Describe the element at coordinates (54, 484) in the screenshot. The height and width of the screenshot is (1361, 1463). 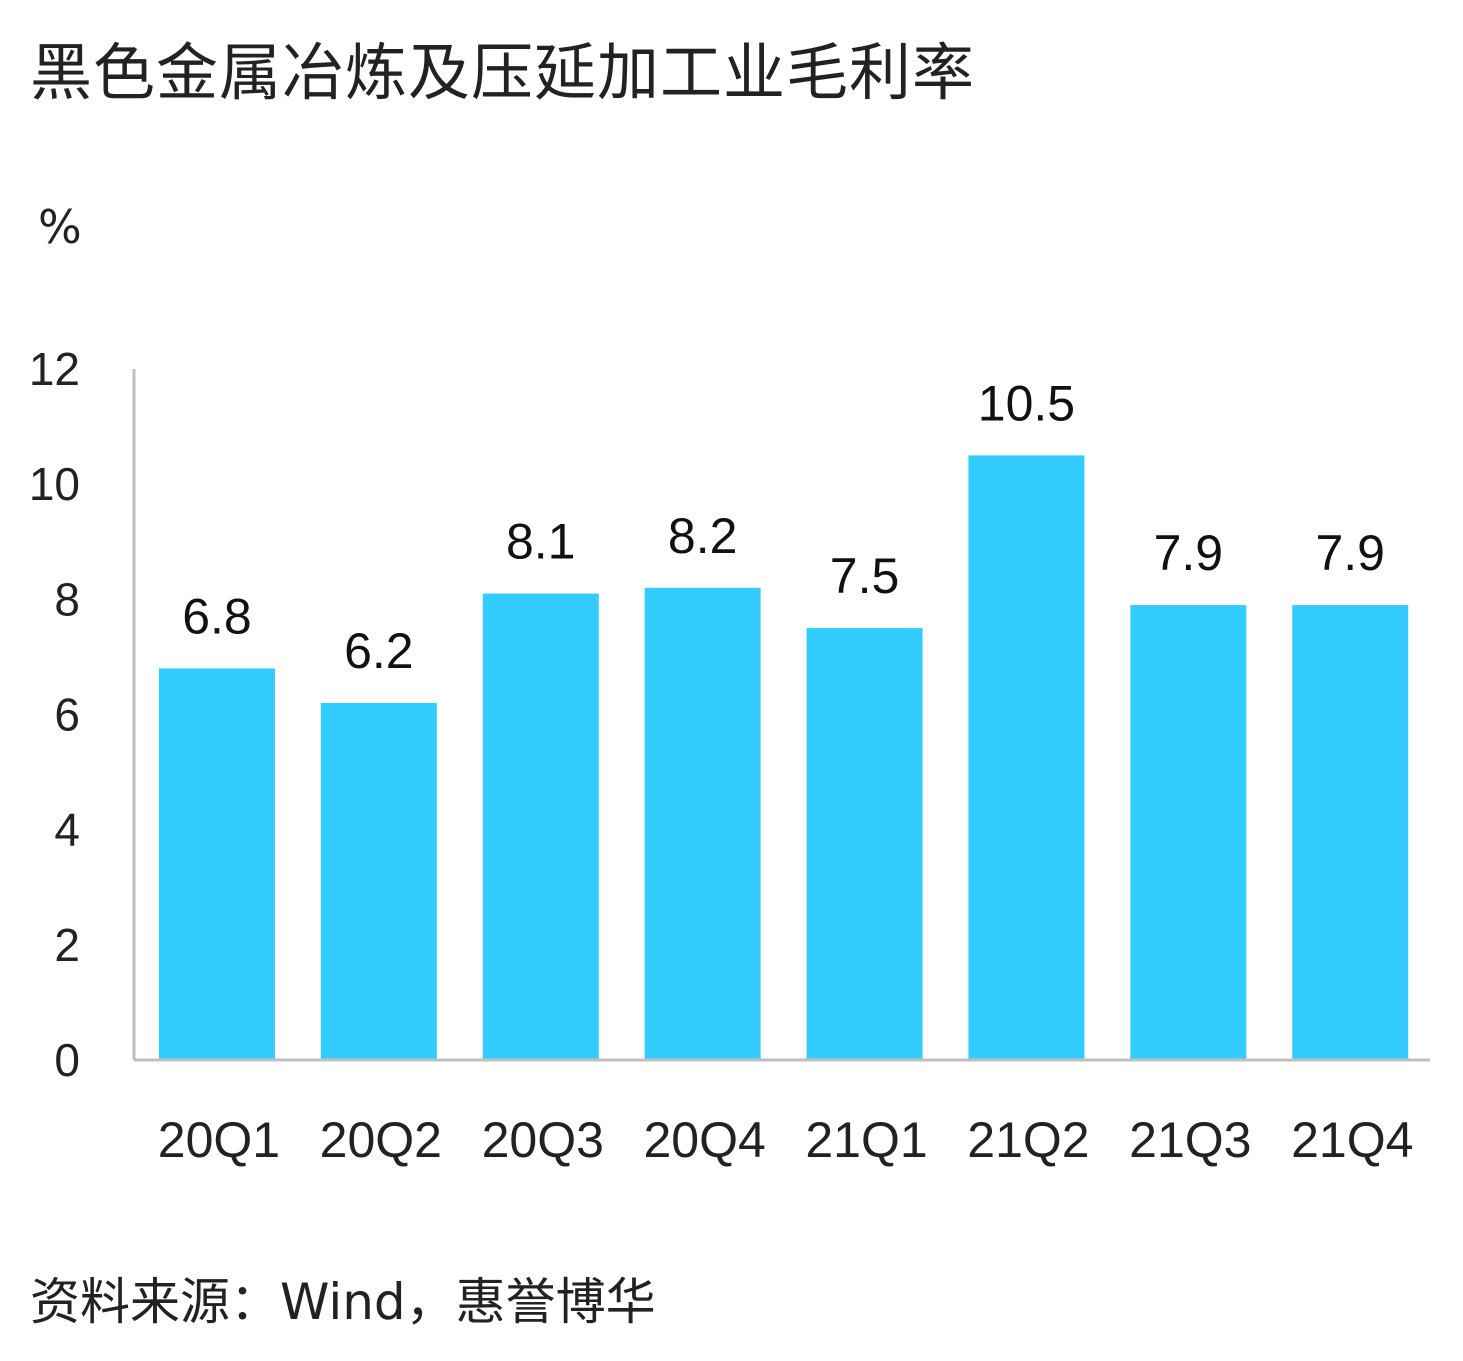
I see `y-tick-label: 10` at that location.